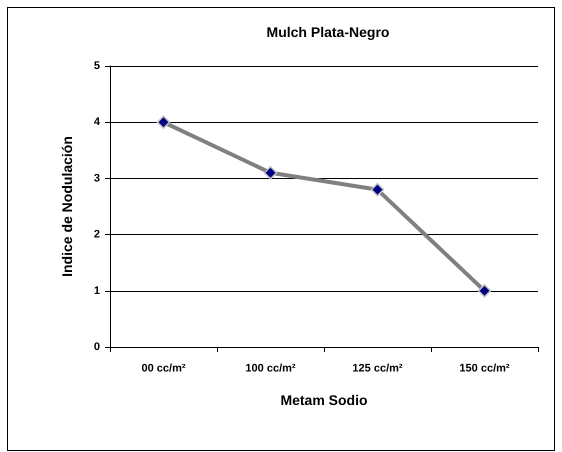  I want to click on x-tick-label: 00 cc/m², so click(163, 368).